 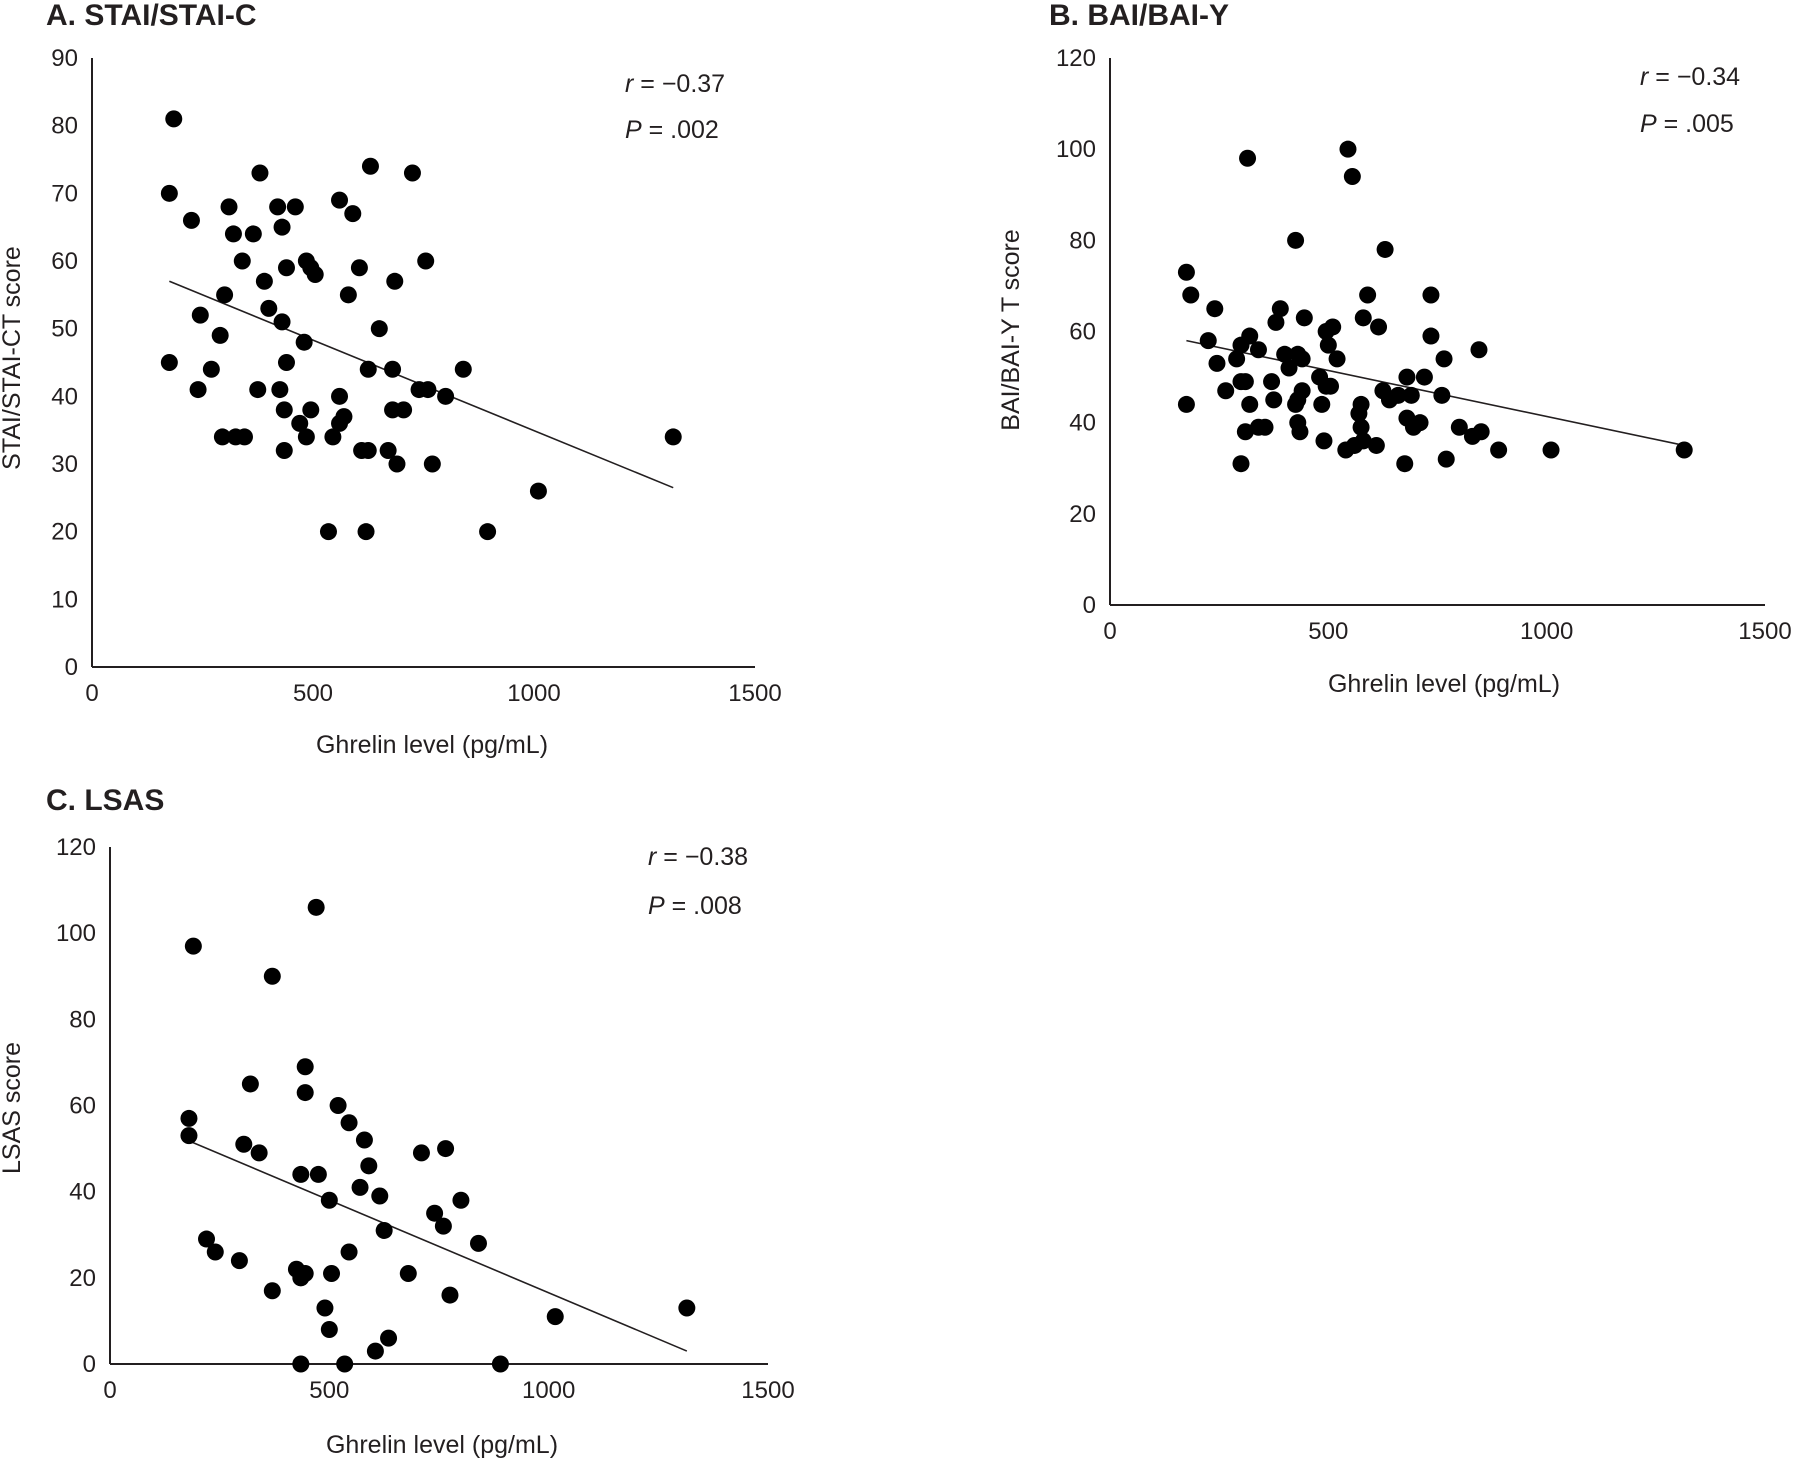 What do you see at coordinates (64, 464) in the screenshot?
I see `panel-a-y-tick-label: 30` at bounding box center [64, 464].